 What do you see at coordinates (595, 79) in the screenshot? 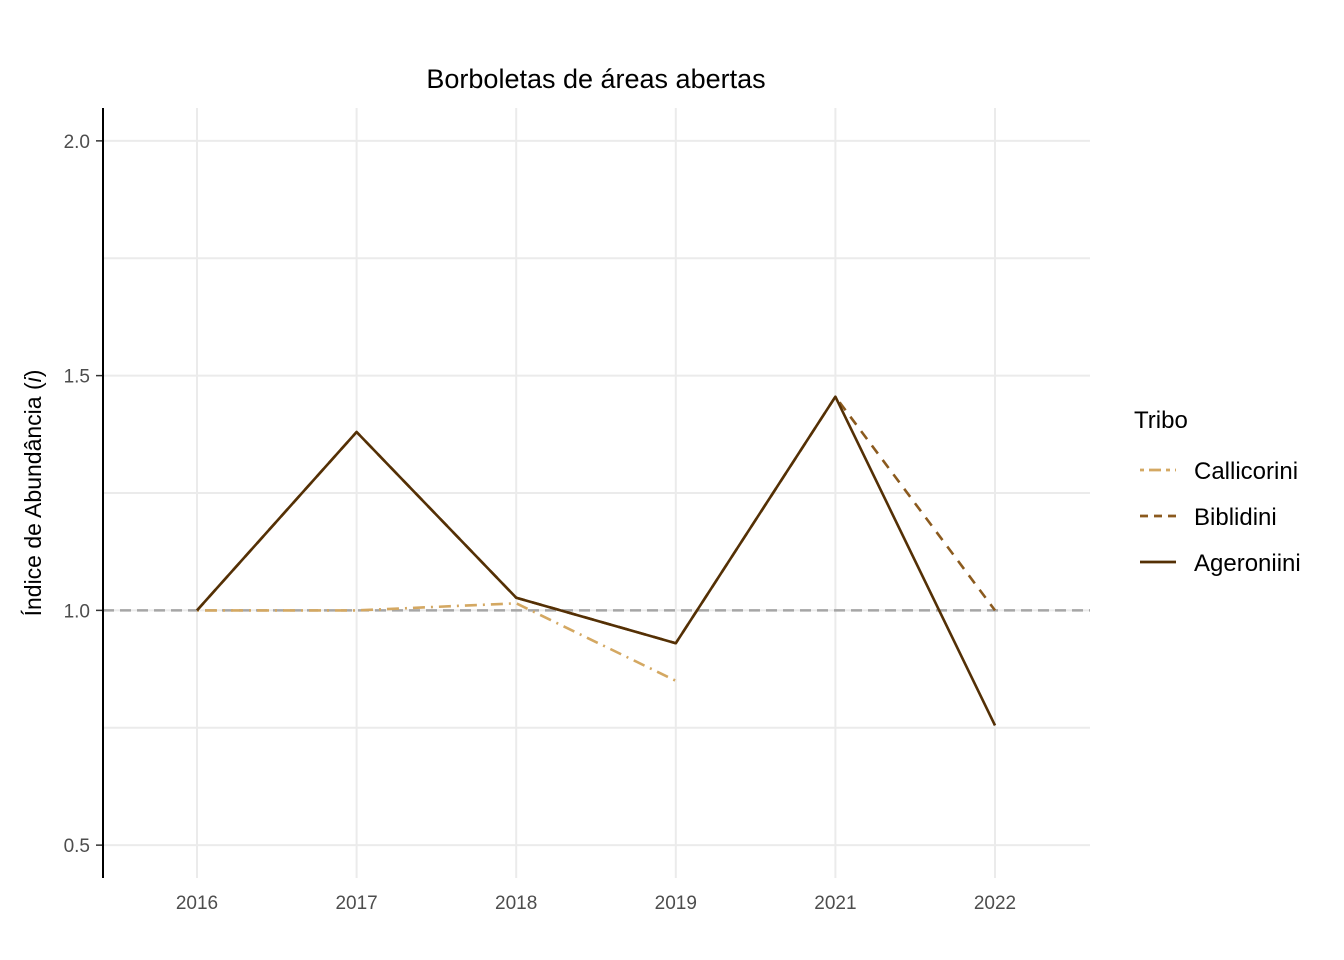
I see `chart-title: Borboletas de áreas abertas` at bounding box center [595, 79].